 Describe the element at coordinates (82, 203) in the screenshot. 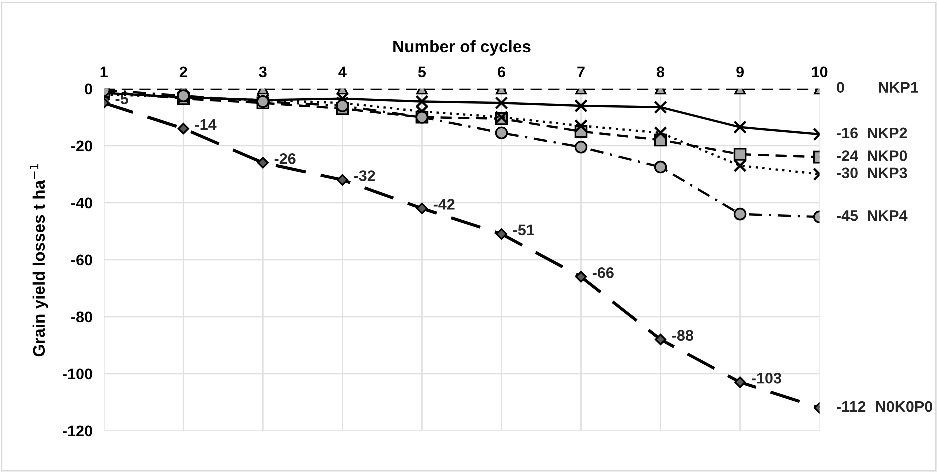

I see `y-tick-label: -40` at that location.